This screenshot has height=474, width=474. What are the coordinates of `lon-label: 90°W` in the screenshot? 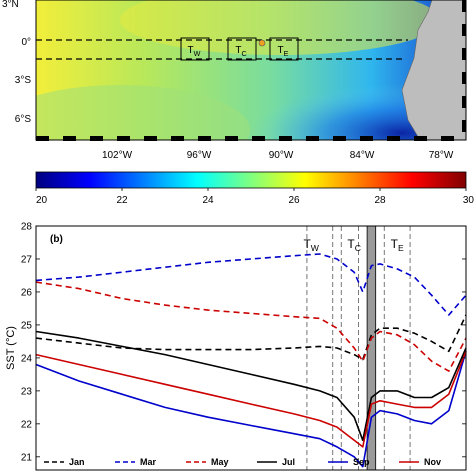 It's located at (281, 155).